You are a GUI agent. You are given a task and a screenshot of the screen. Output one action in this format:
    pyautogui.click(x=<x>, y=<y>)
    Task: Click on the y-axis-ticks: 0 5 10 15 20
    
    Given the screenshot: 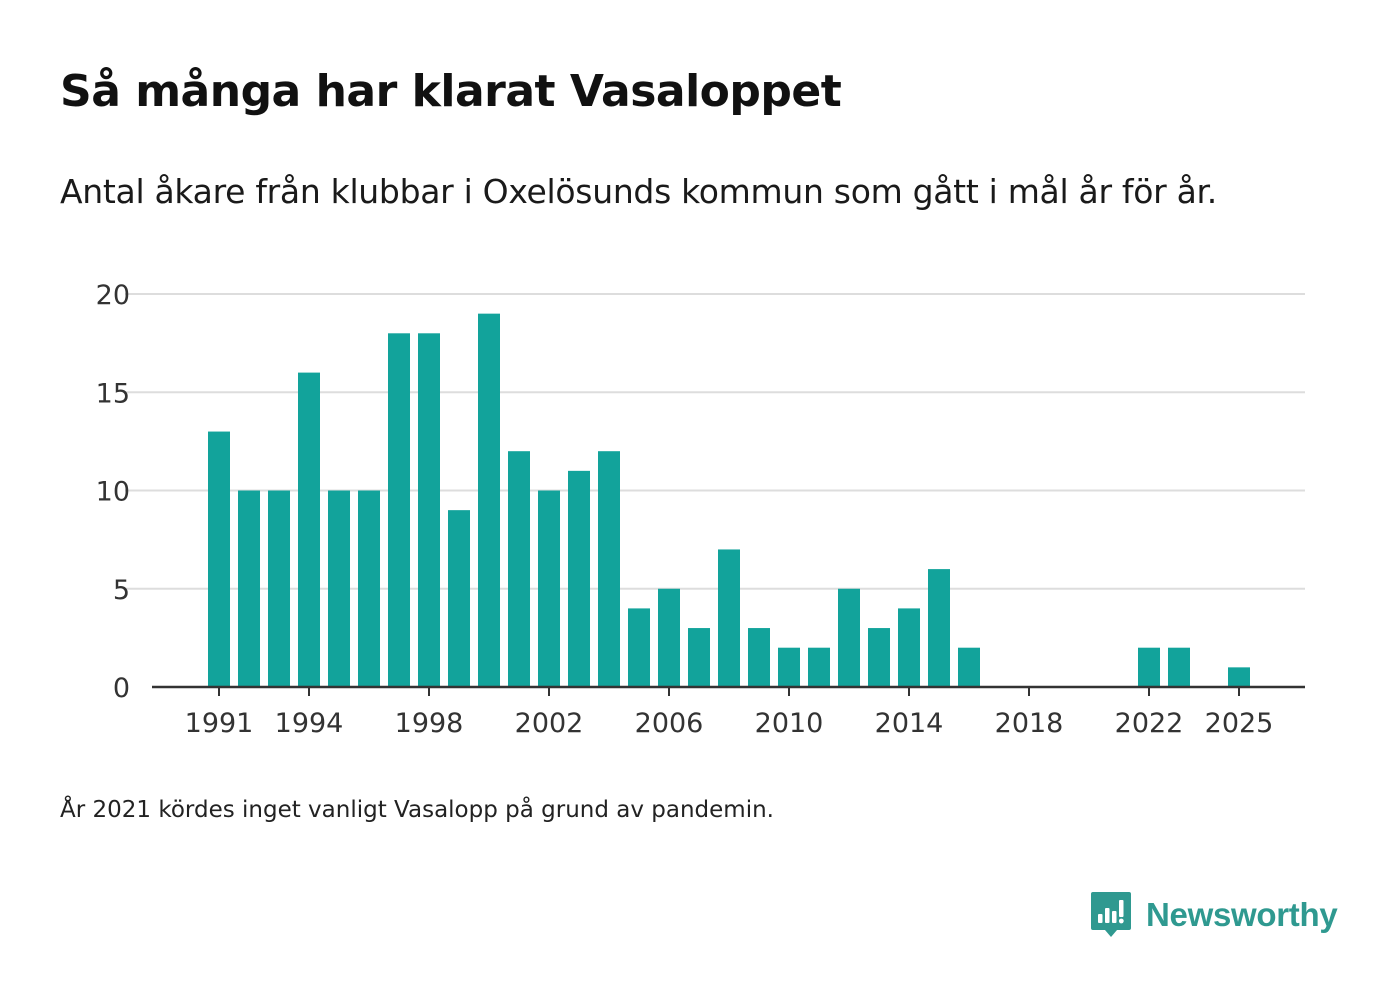 What is the action you would take?
    pyautogui.click(x=113, y=492)
    